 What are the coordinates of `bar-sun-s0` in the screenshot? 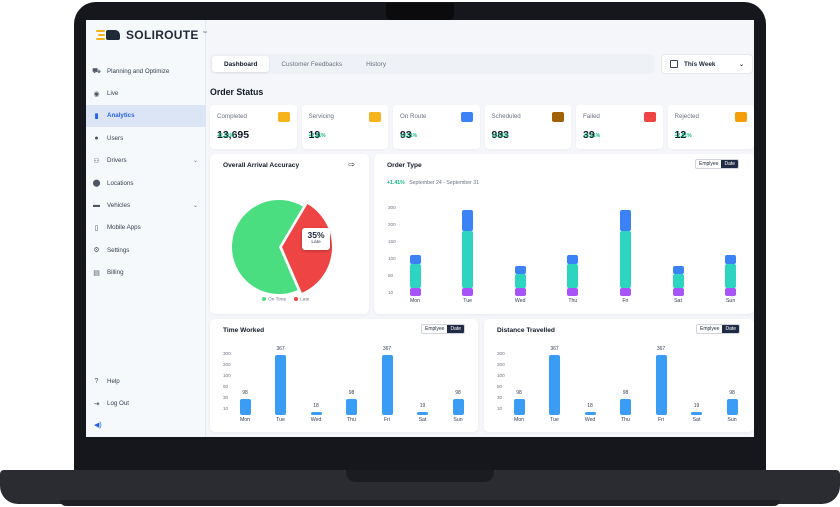 It's located at (731, 292).